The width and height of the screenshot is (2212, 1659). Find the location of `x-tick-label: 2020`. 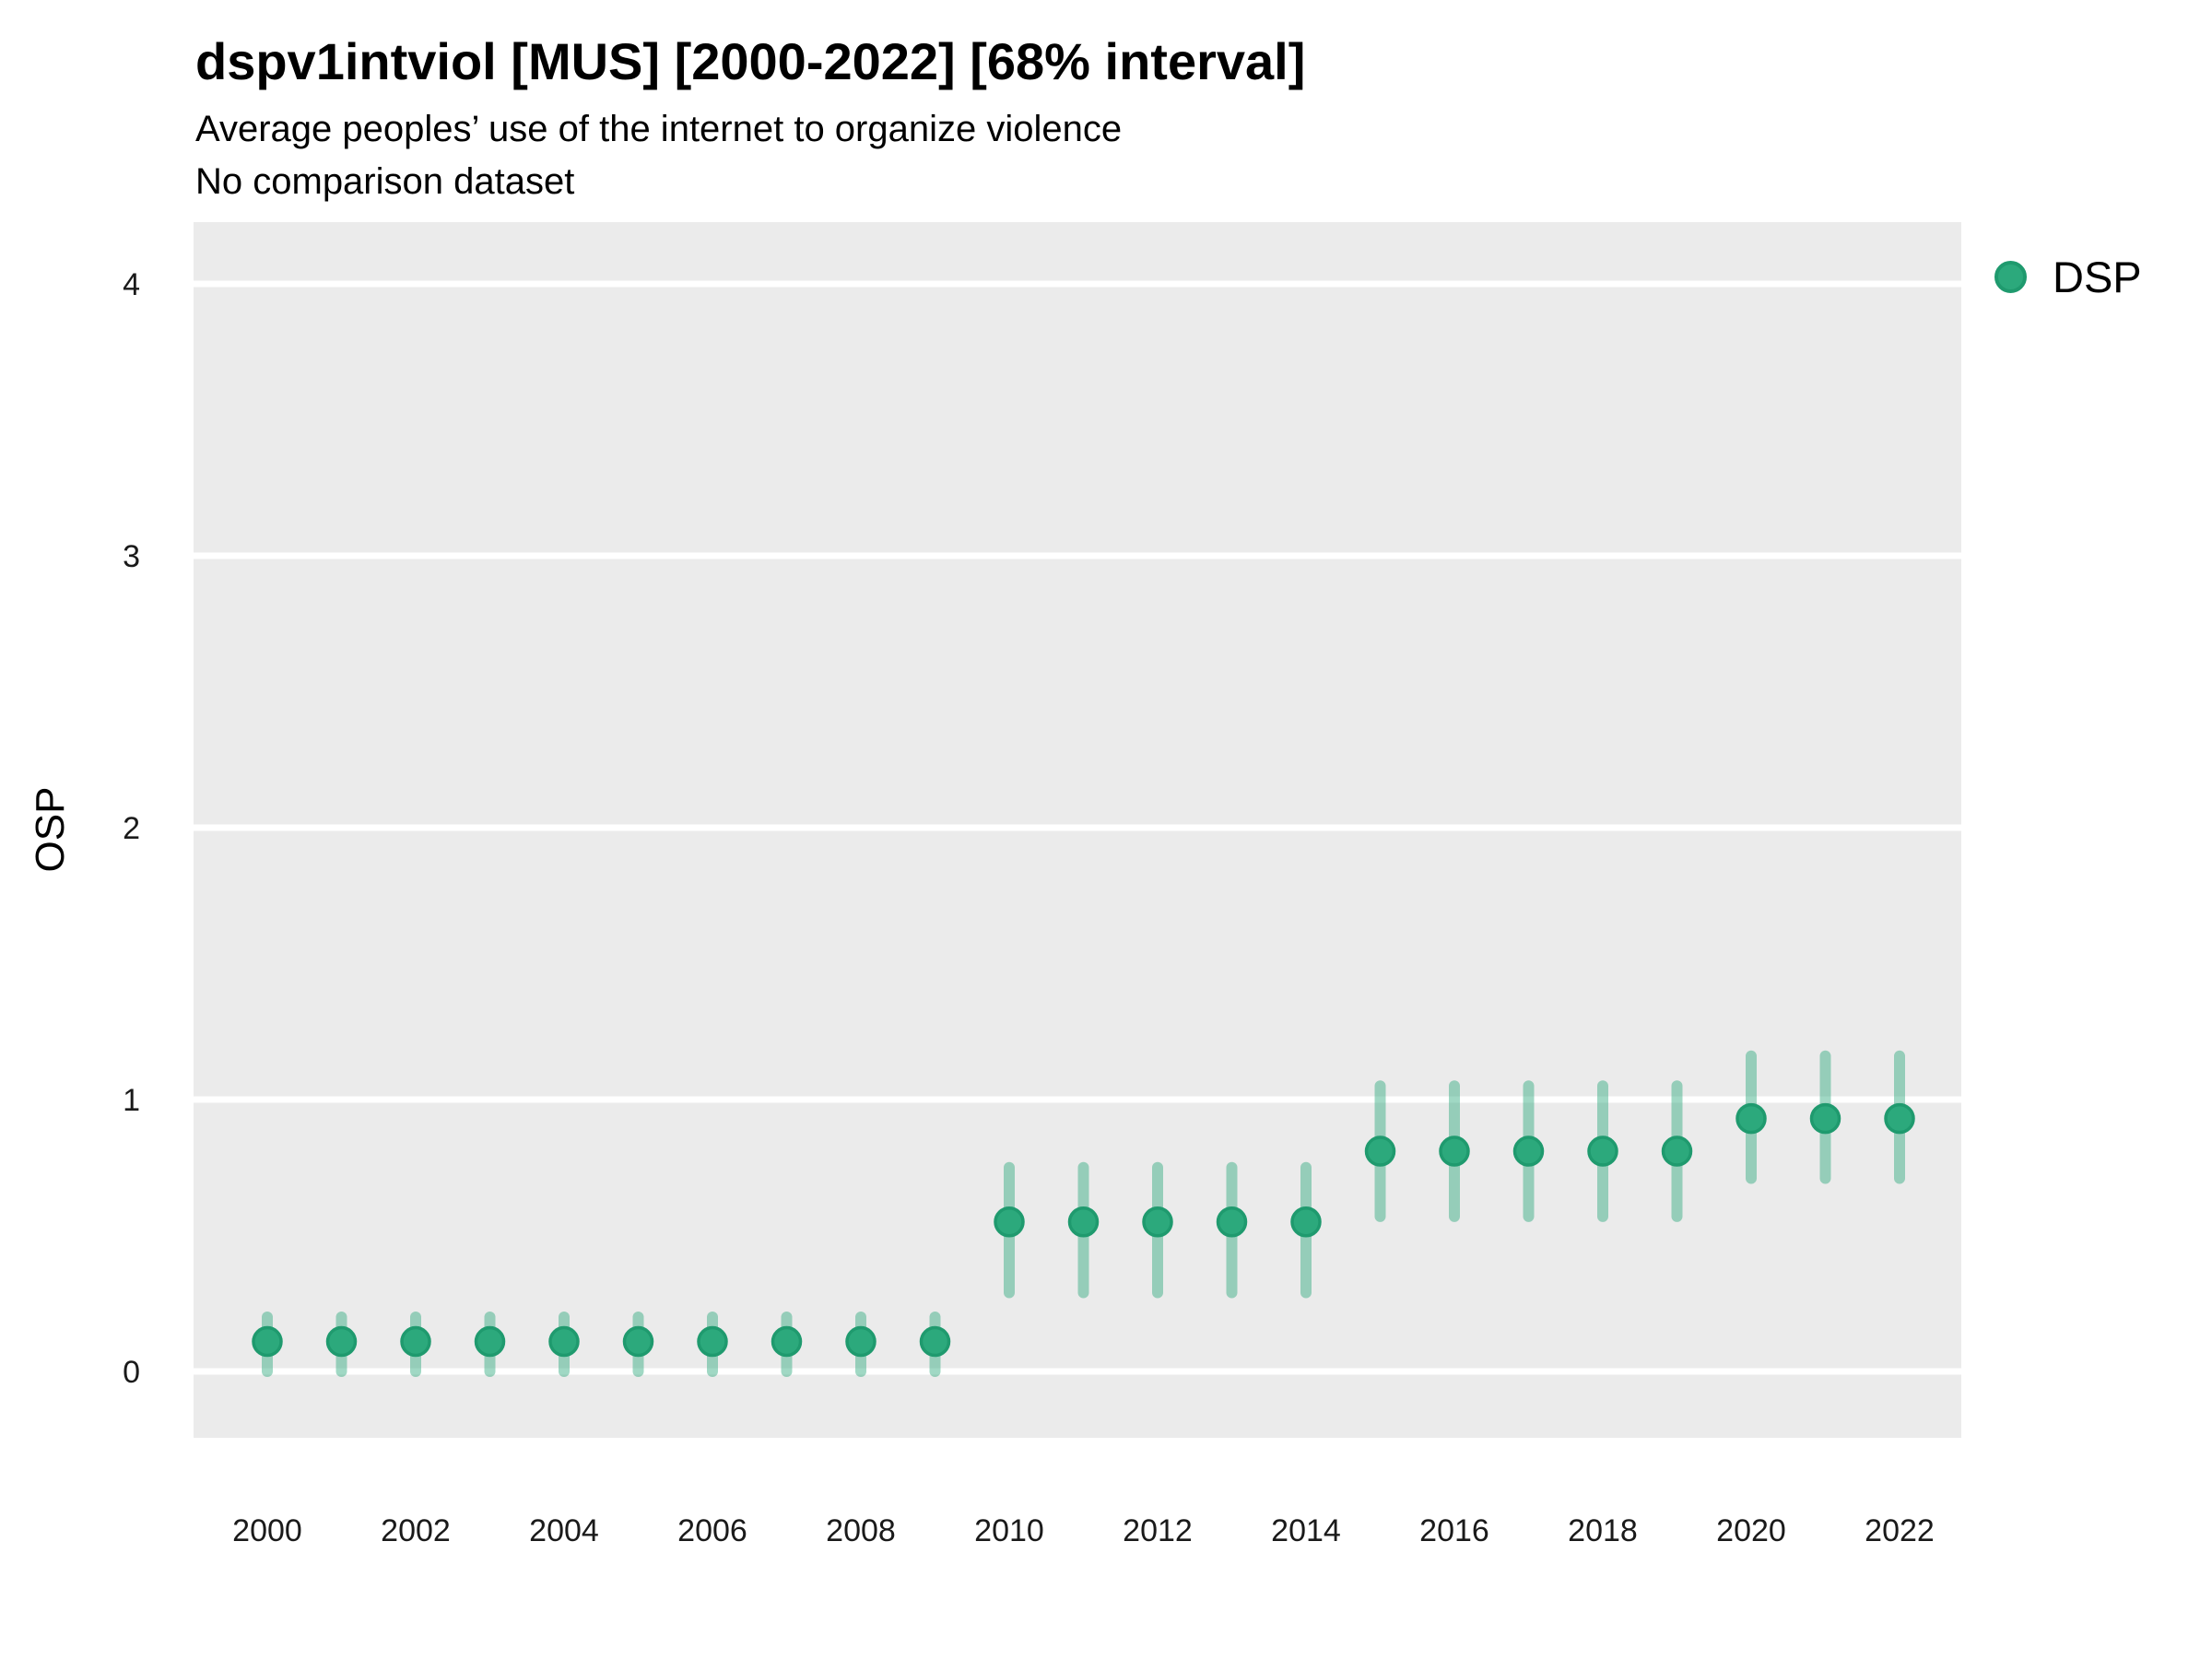

x-tick-label: 2020 is located at coordinates (1751, 1530).